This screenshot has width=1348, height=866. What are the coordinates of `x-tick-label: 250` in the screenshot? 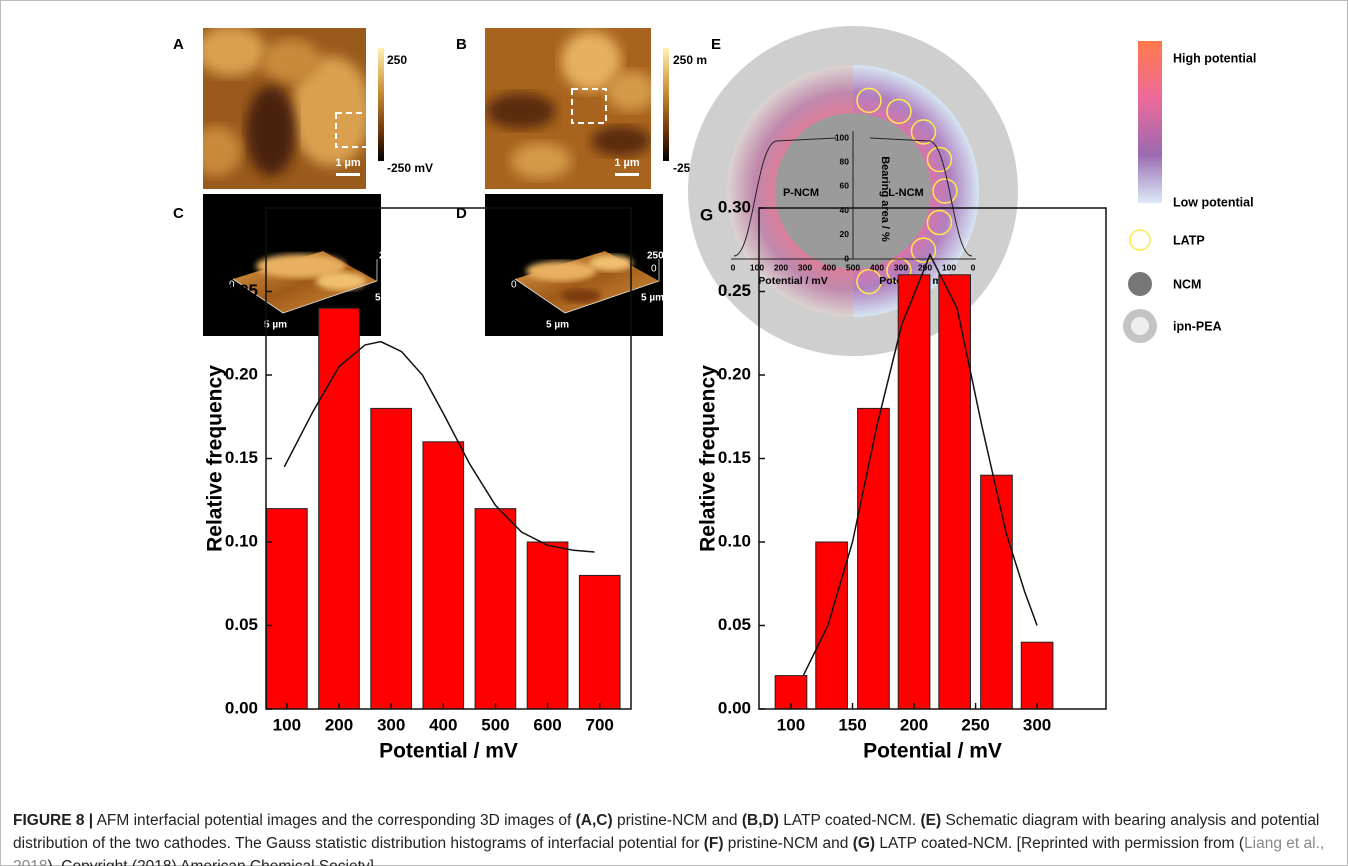 It's located at (975, 724).